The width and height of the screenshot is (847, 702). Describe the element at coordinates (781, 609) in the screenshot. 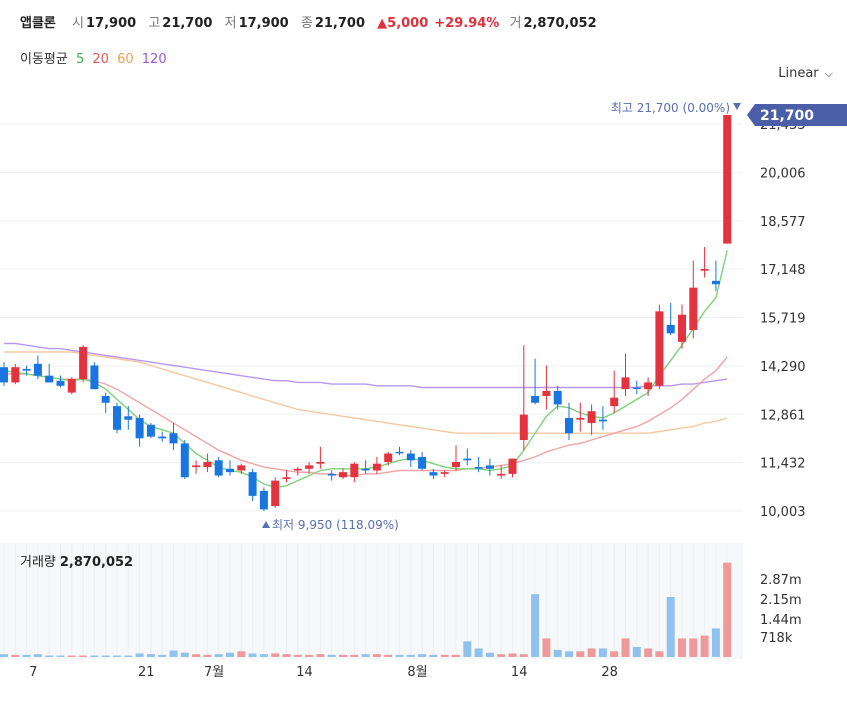

I see `volume-axis: 2.87m 2.15m 1.44m 718k` at that location.